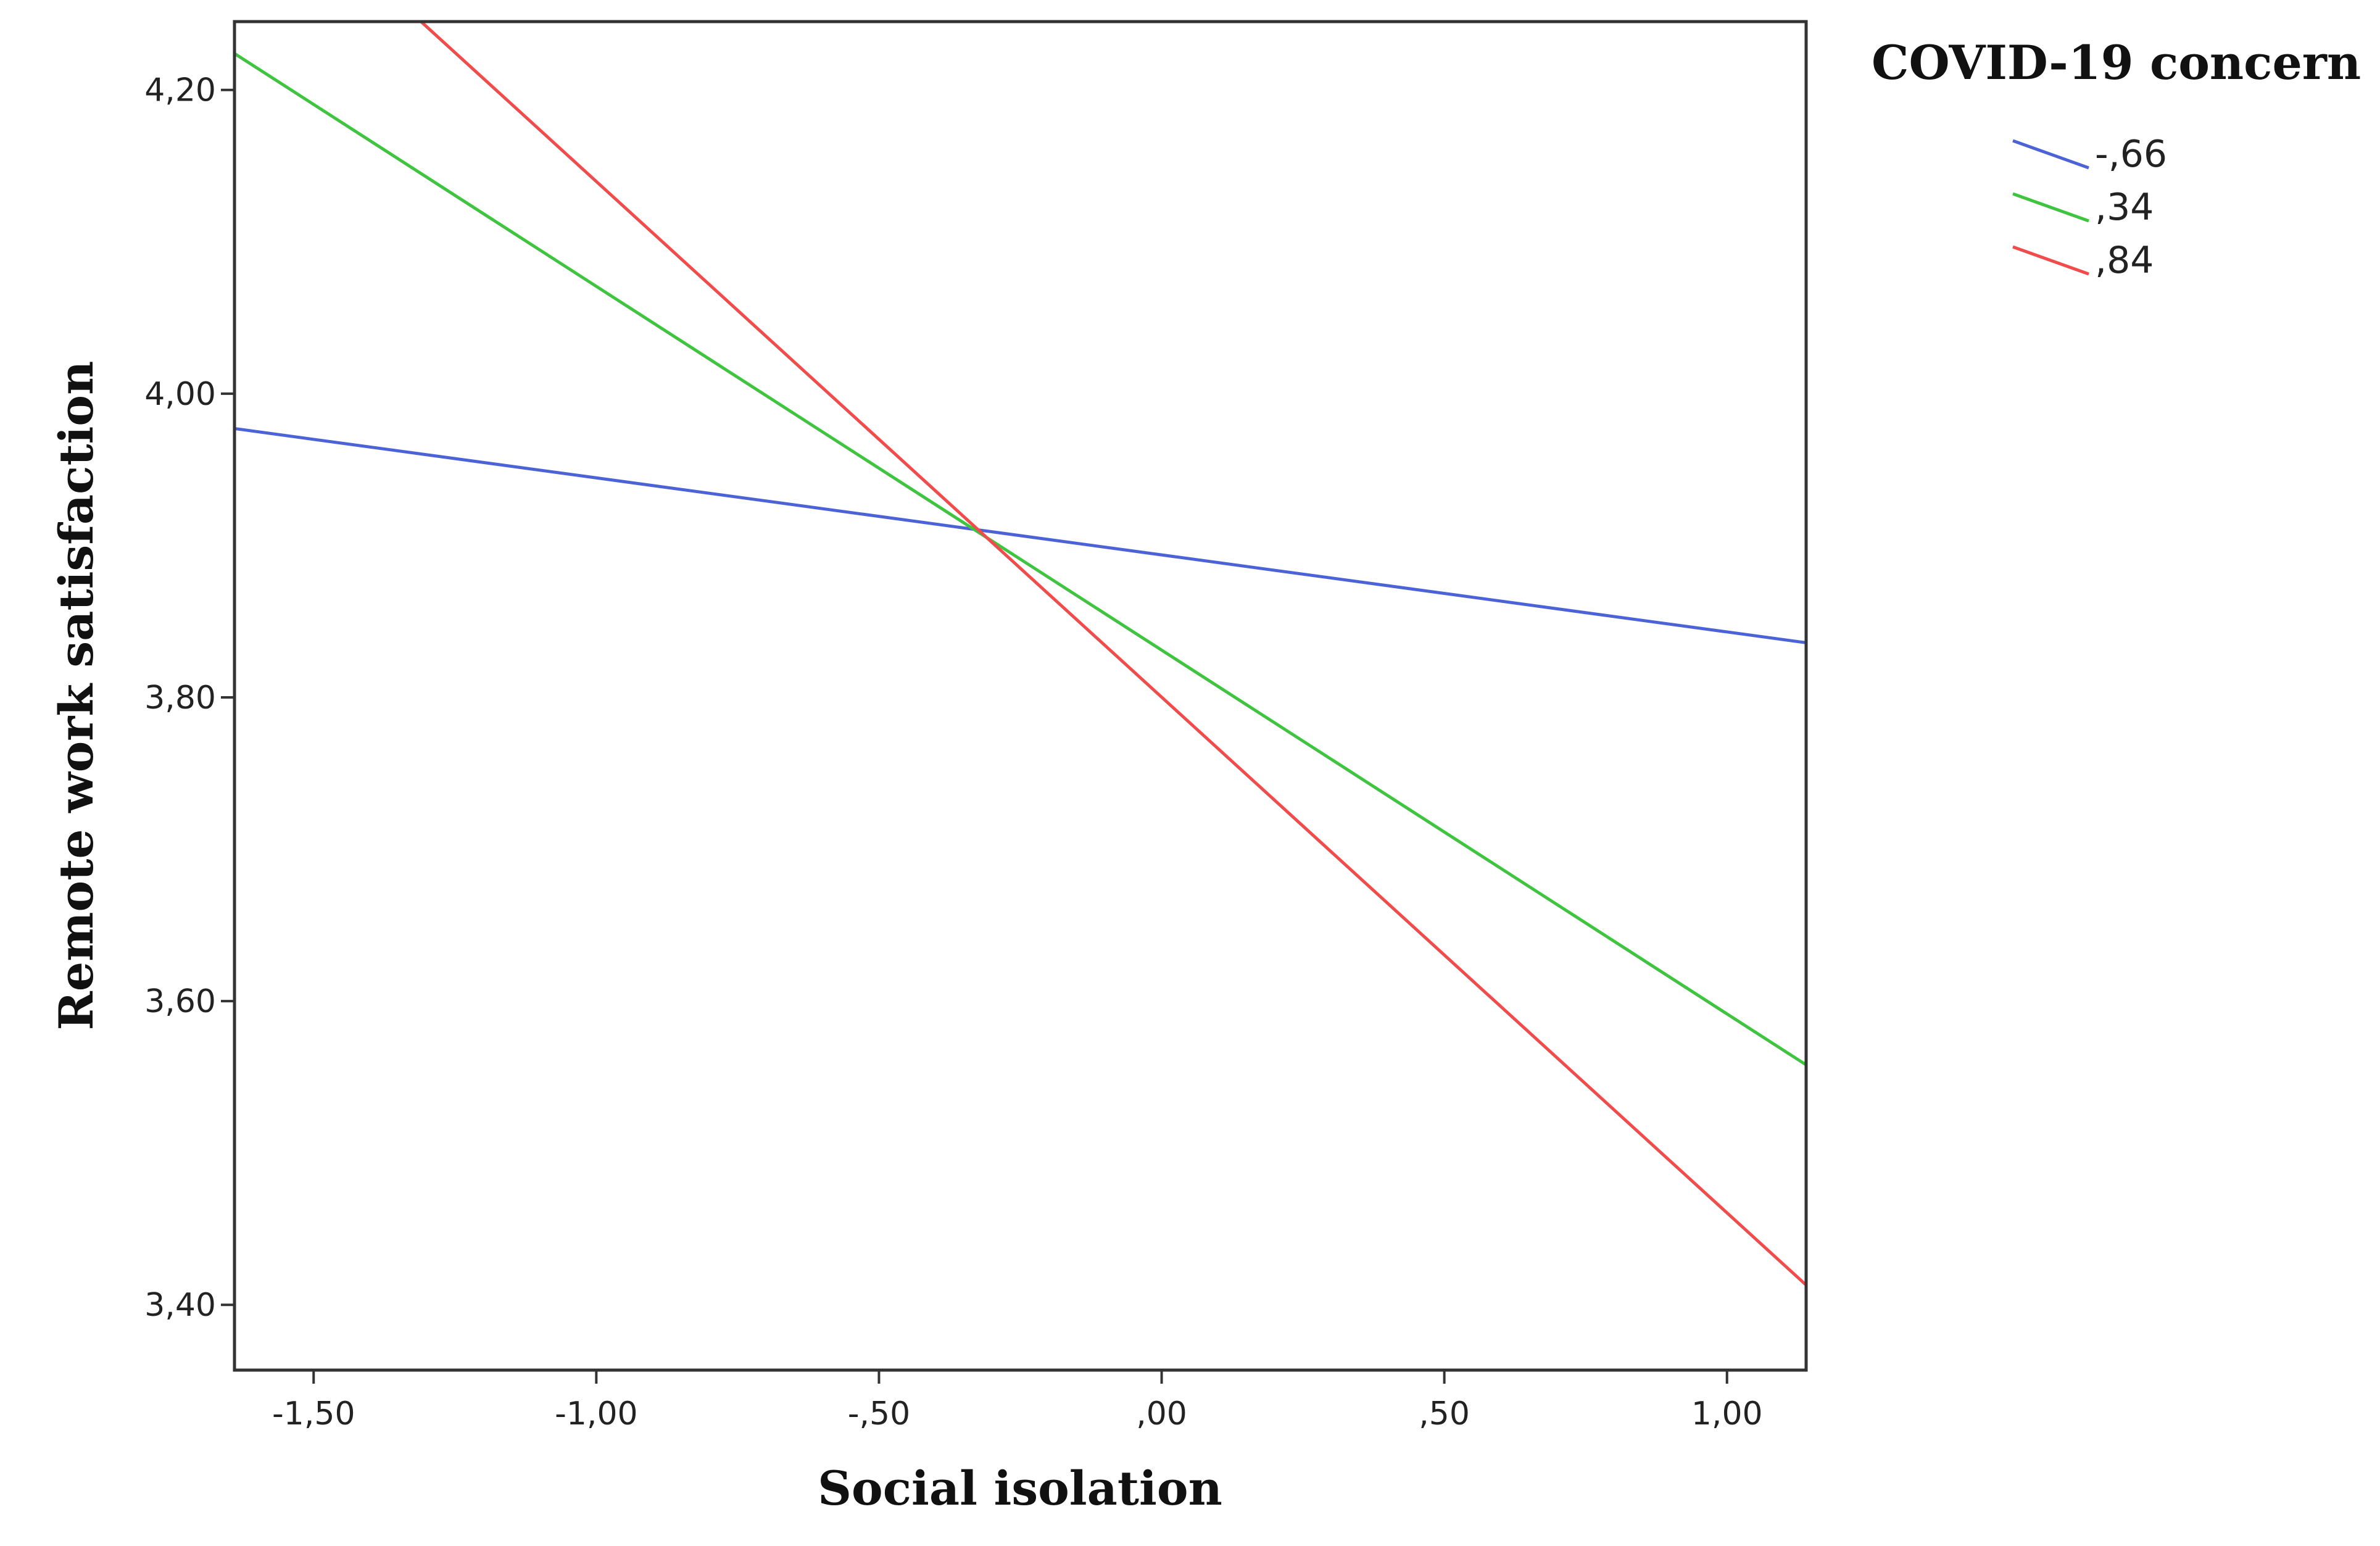  I want to click on x-tick-label: -1,00, so click(596, 1413).